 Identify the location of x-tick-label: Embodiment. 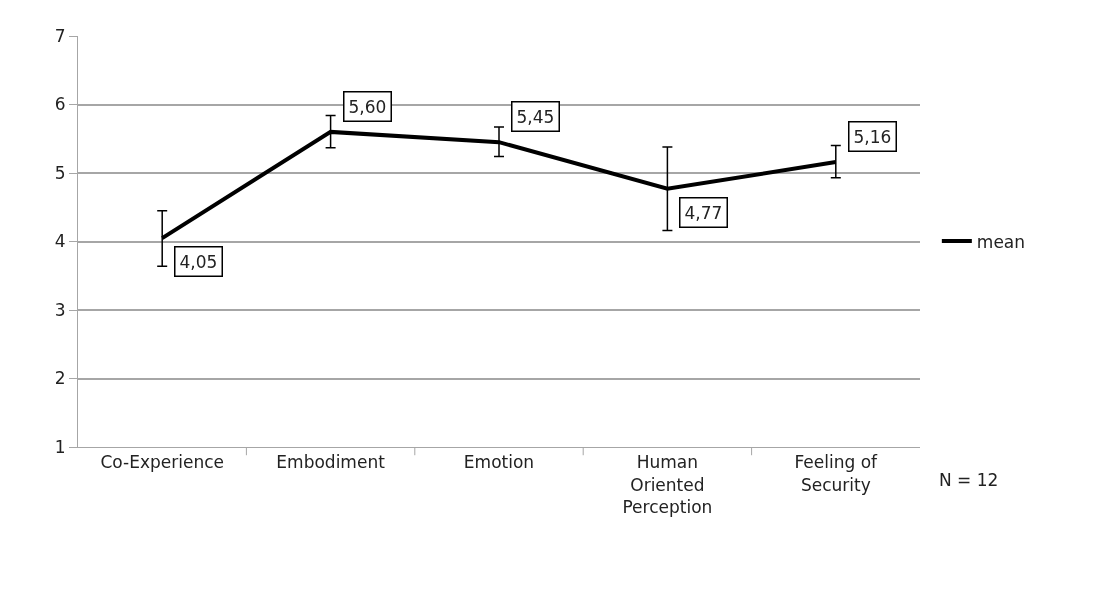
(331, 462).